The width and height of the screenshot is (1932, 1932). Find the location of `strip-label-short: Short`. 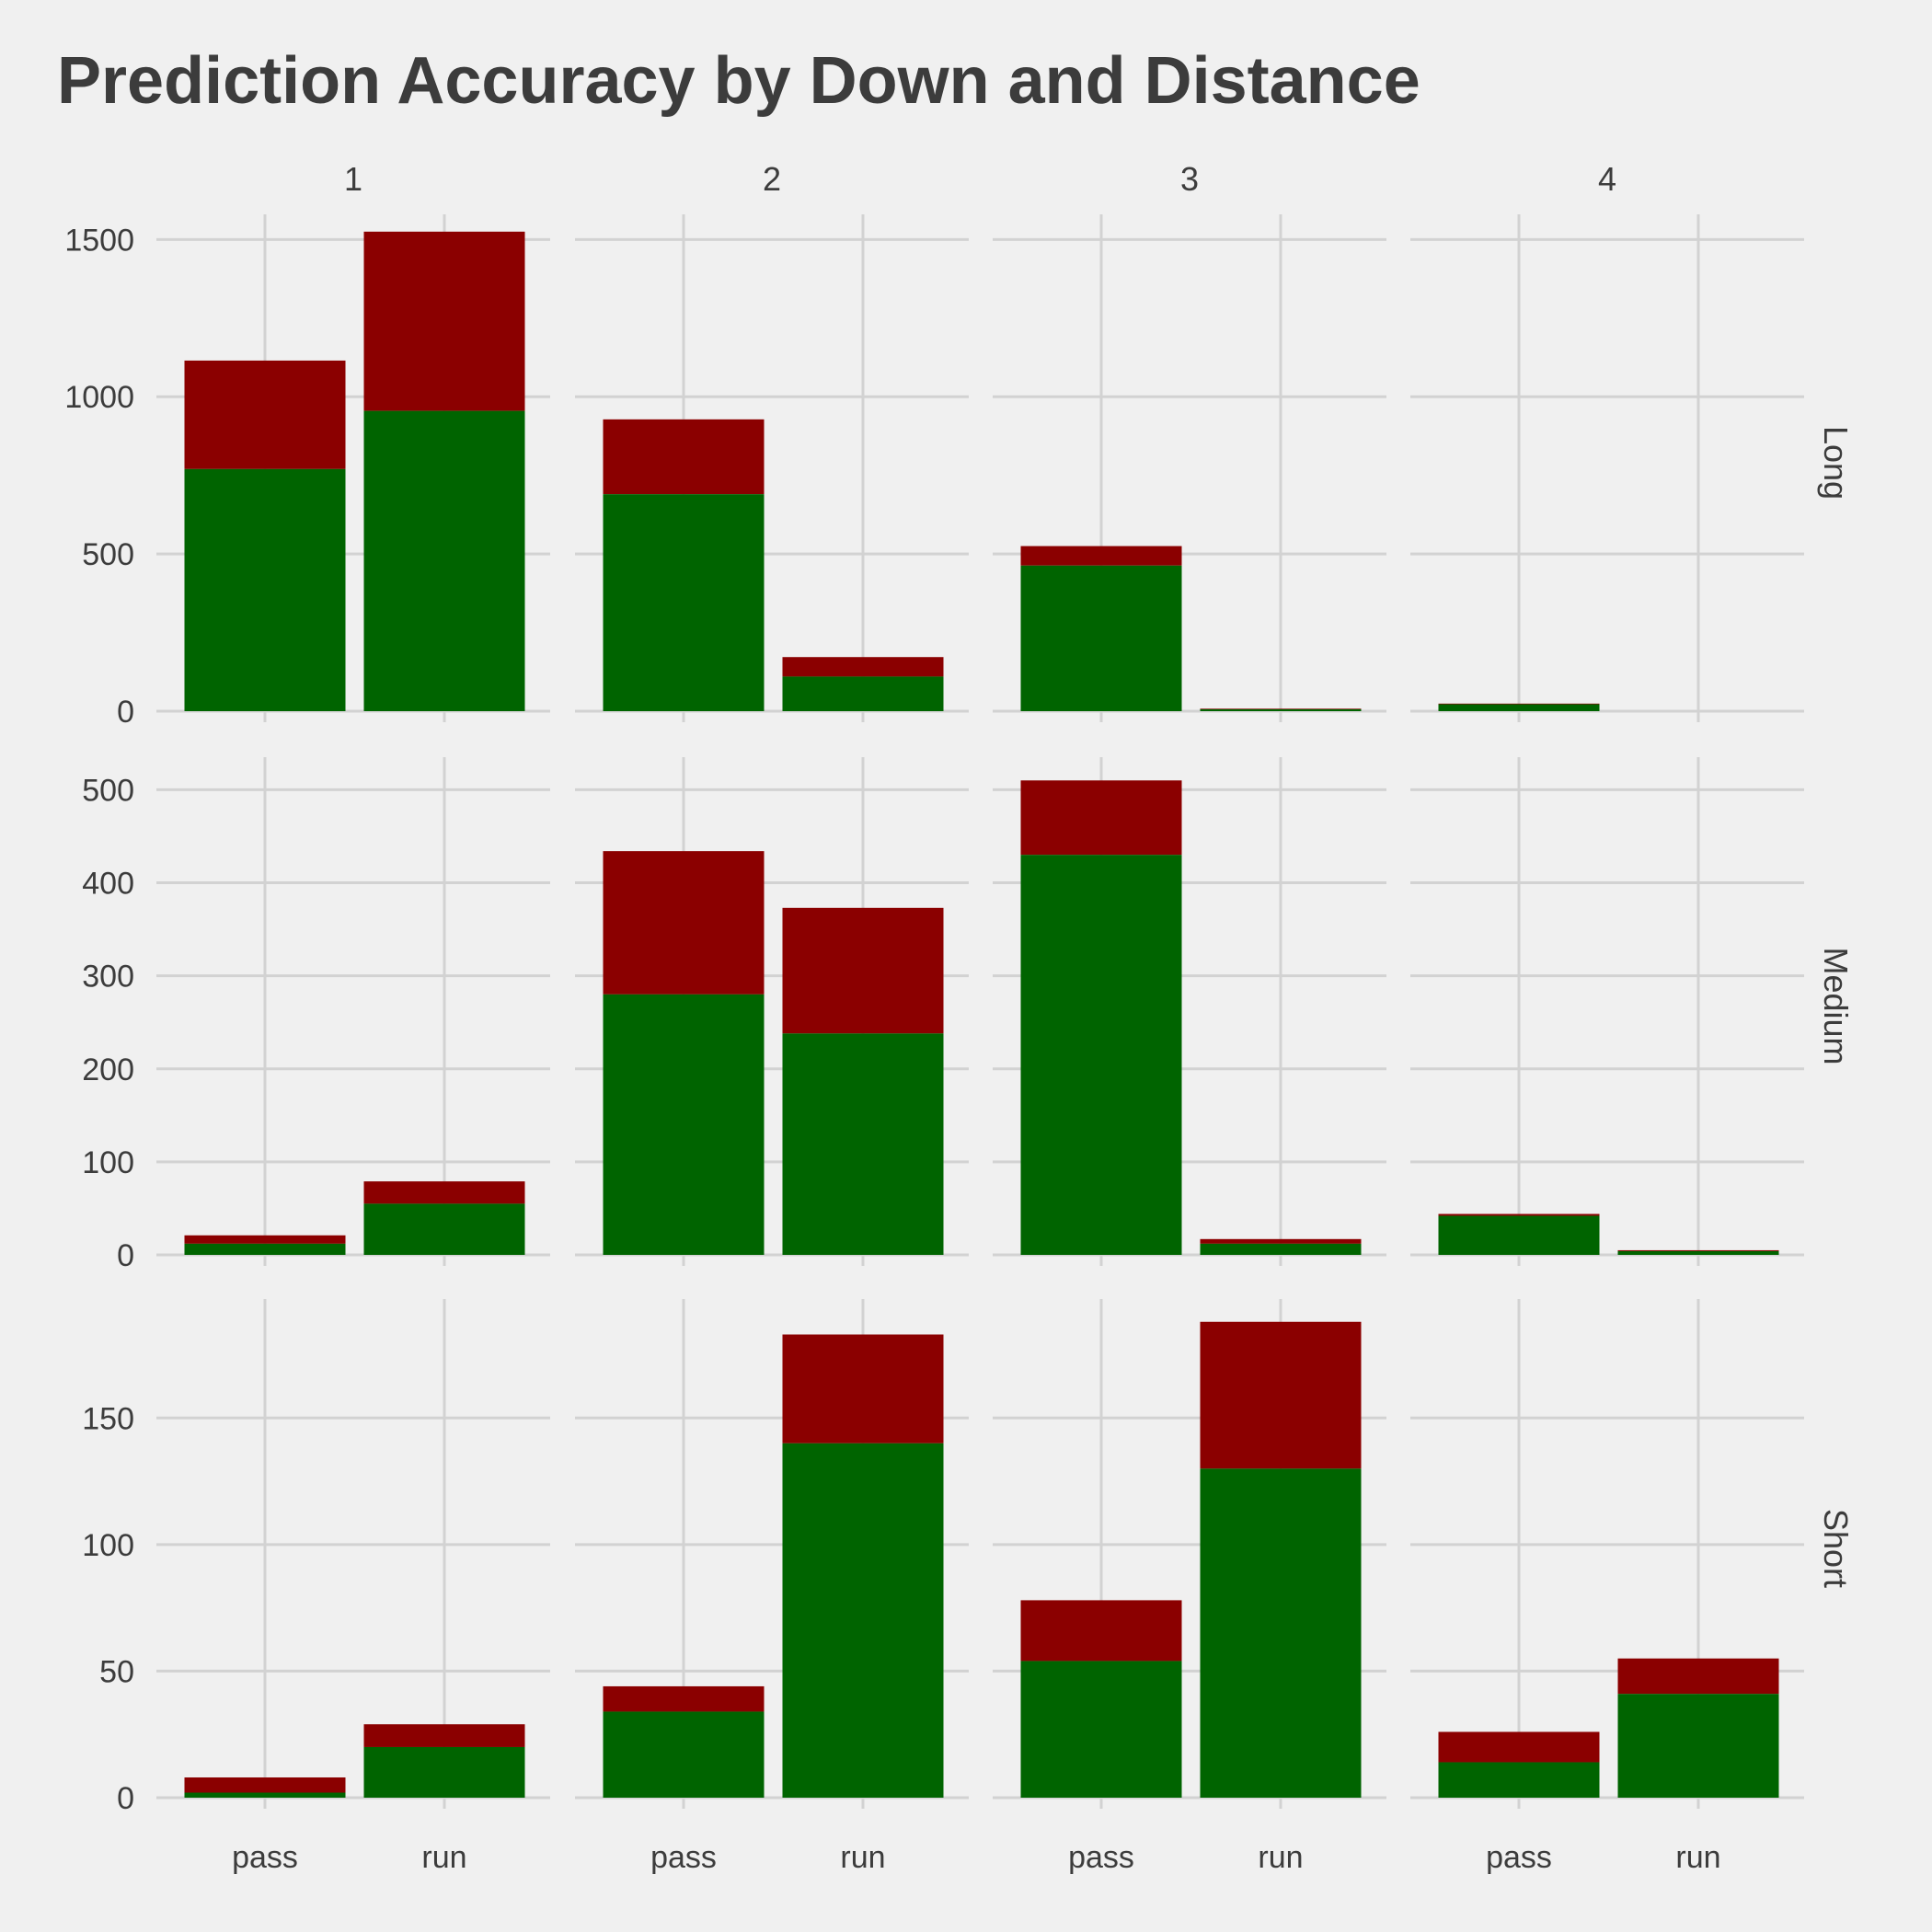

strip-label-short: Short is located at coordinates (1836, 1548).